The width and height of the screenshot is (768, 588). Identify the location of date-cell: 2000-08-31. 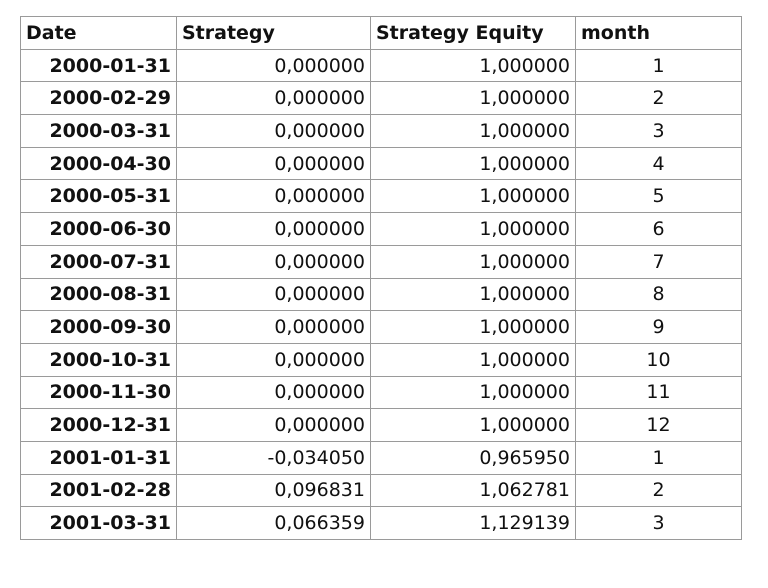
(98, 294).